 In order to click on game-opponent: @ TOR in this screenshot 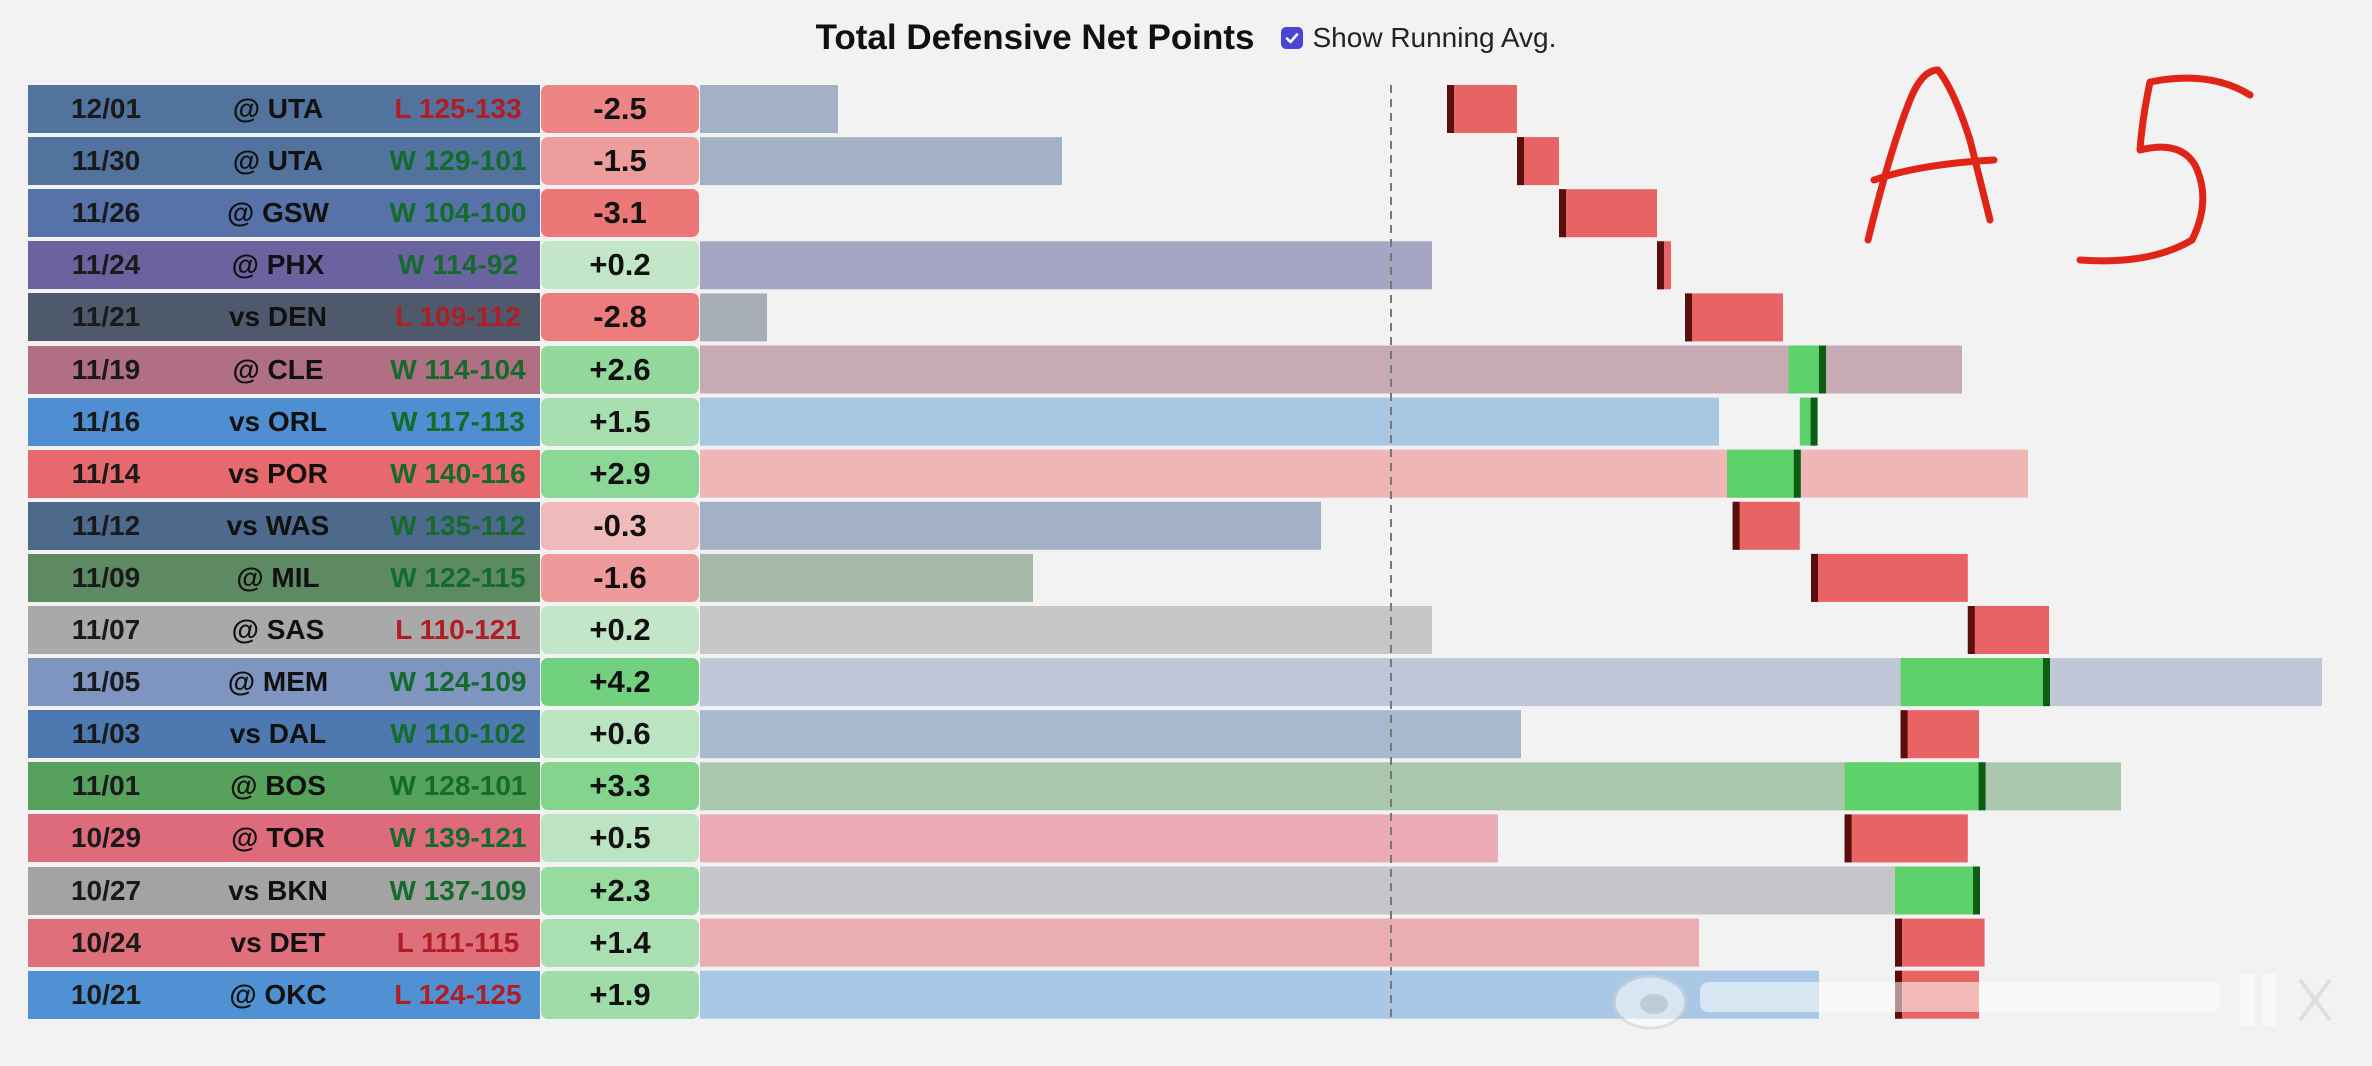, I will do `click(278, 838)`.